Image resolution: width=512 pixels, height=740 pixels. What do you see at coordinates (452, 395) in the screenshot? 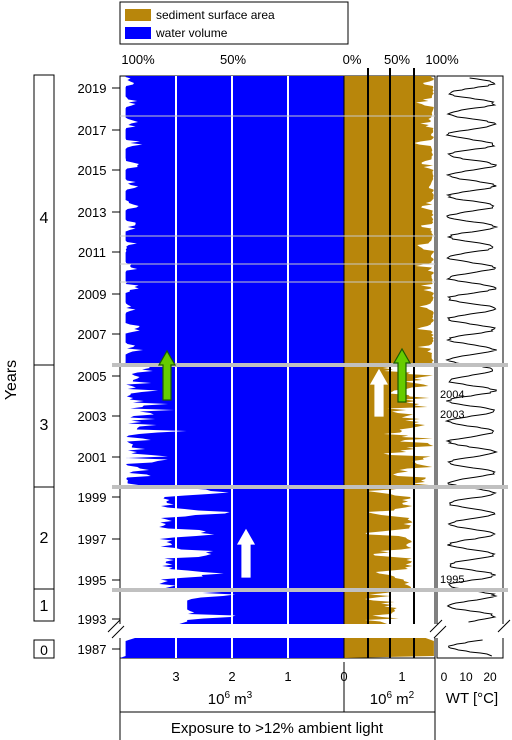
I see `wt-annotation-2004: 2004` at bounding box center [452, 395].